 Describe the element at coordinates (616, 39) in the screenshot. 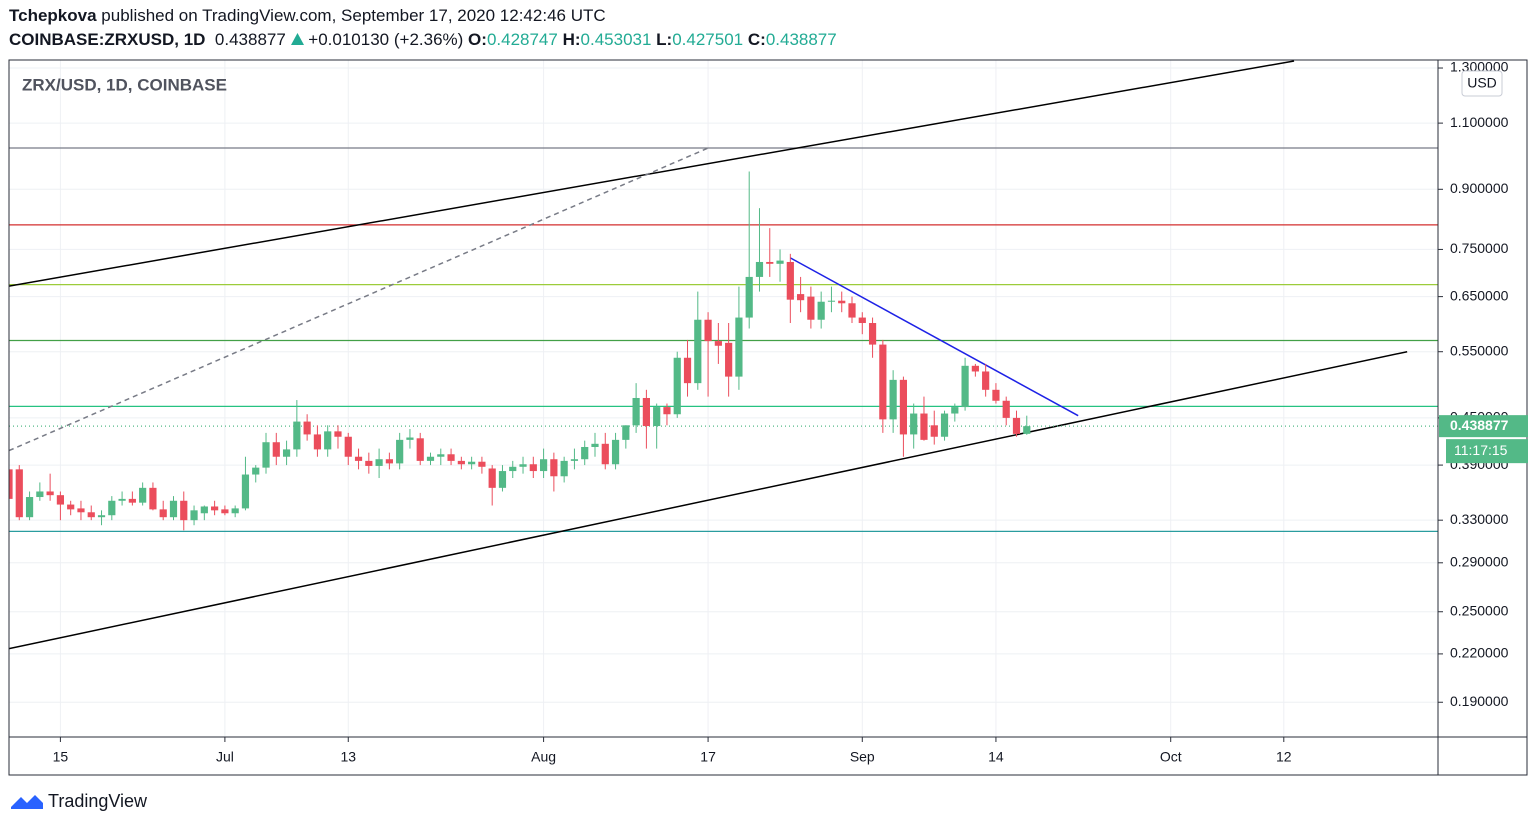

I see `high-value: 0.453031` at that location.